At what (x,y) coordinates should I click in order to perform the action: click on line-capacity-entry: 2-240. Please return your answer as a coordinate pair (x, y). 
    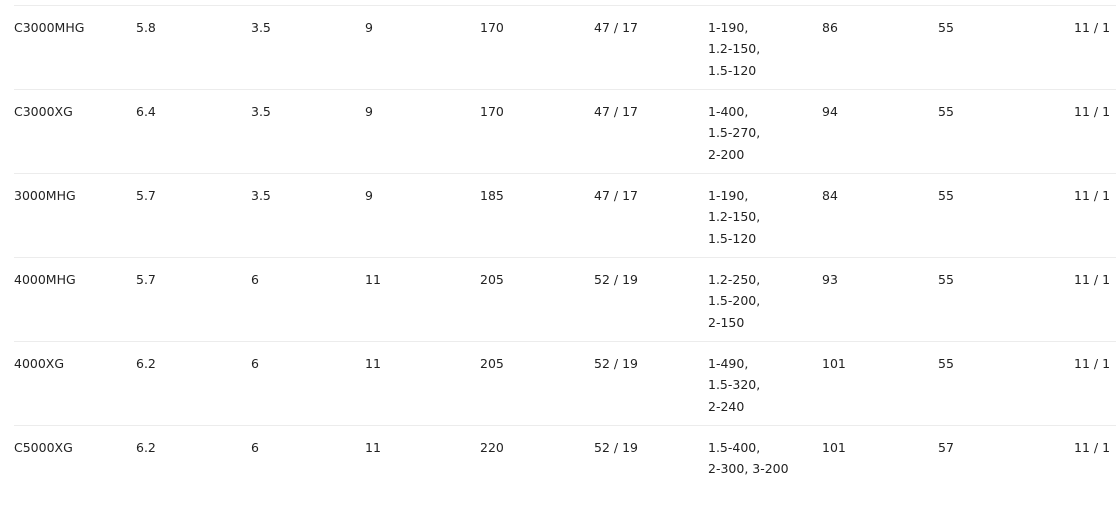
    Looking at the image, I should click on (726, 406).